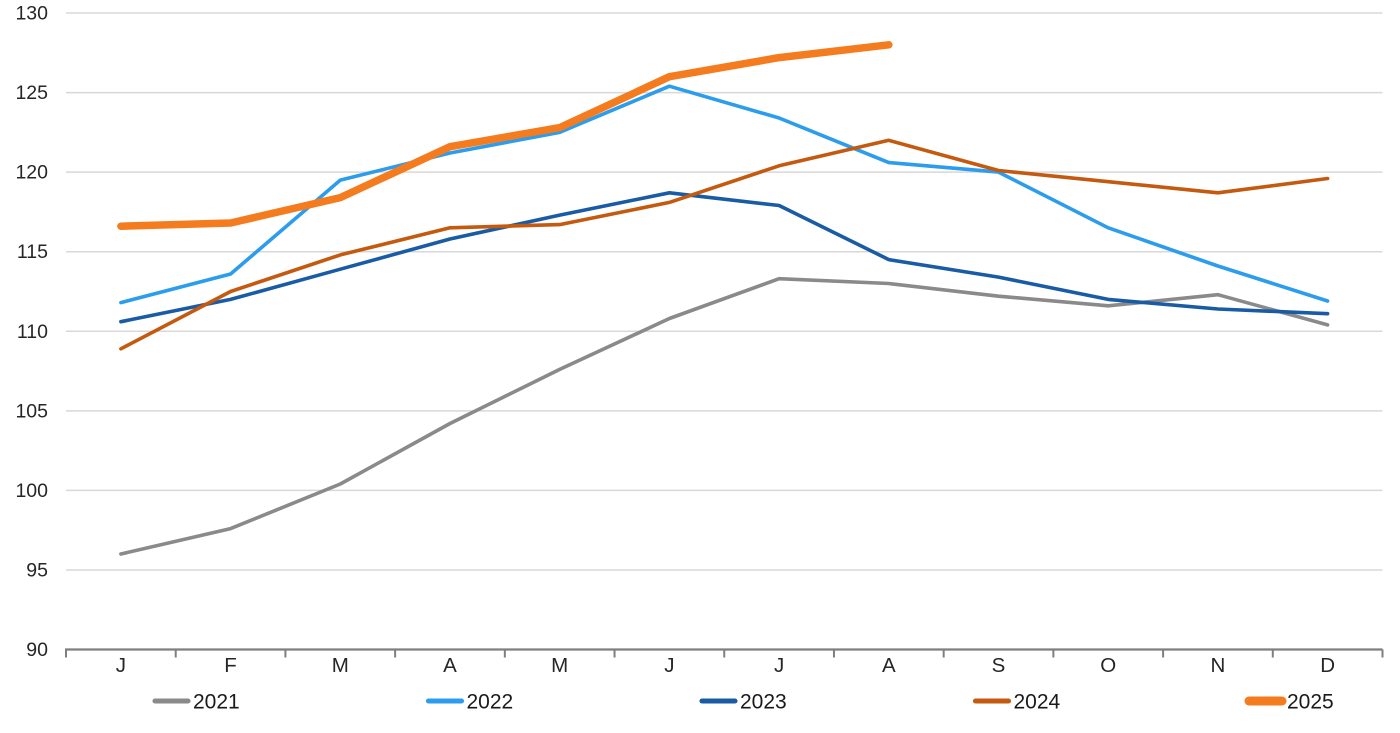 Image resolution: width=1400 pixels, height=733 pixels. Describe the element at coordinates (1108, 665) in the screenshot. I see `x-axis-label-month-10: O` at that location.